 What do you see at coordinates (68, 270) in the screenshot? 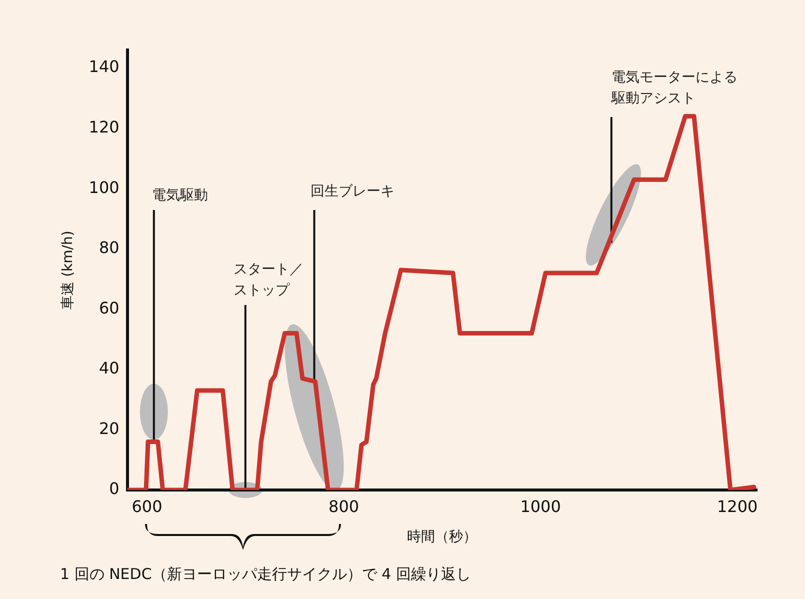
I see `y-axis-title: 車速 (km/h)` at bounding box center [68, 270].